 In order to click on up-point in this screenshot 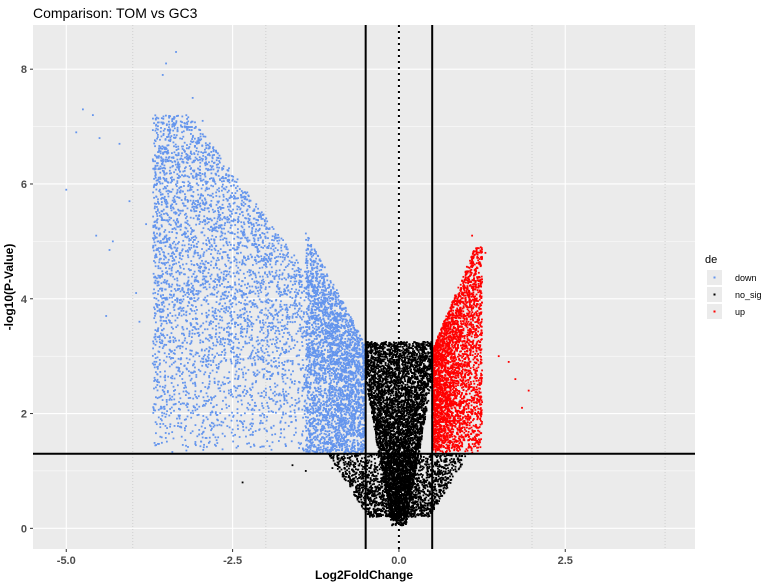, I will do `click(528, 390)`.